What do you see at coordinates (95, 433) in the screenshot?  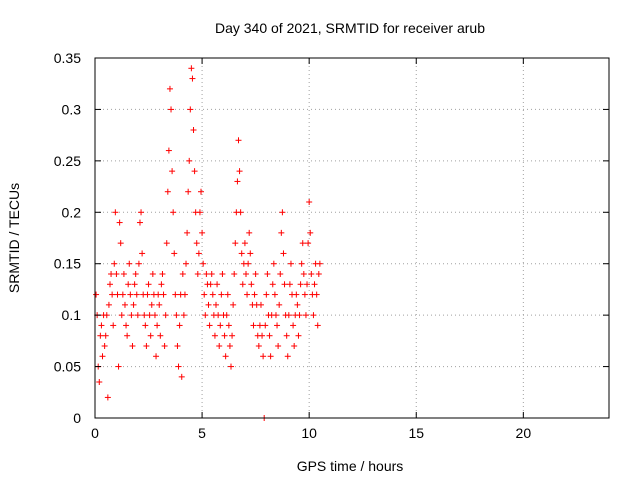 I see `x-tick-label: 0` at bounding box center [95, 433].